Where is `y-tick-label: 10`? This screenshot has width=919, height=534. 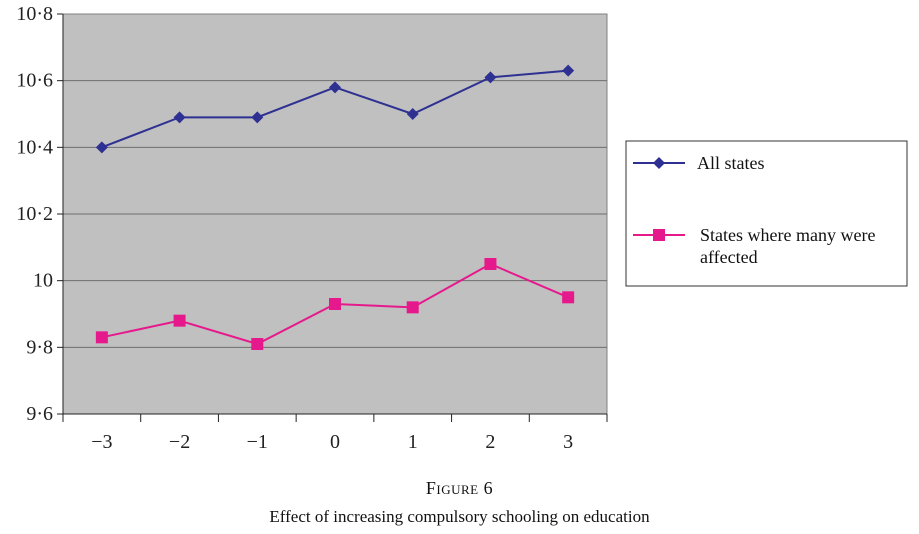 y-tick-label: 10 is located at coordinates (43, 281).